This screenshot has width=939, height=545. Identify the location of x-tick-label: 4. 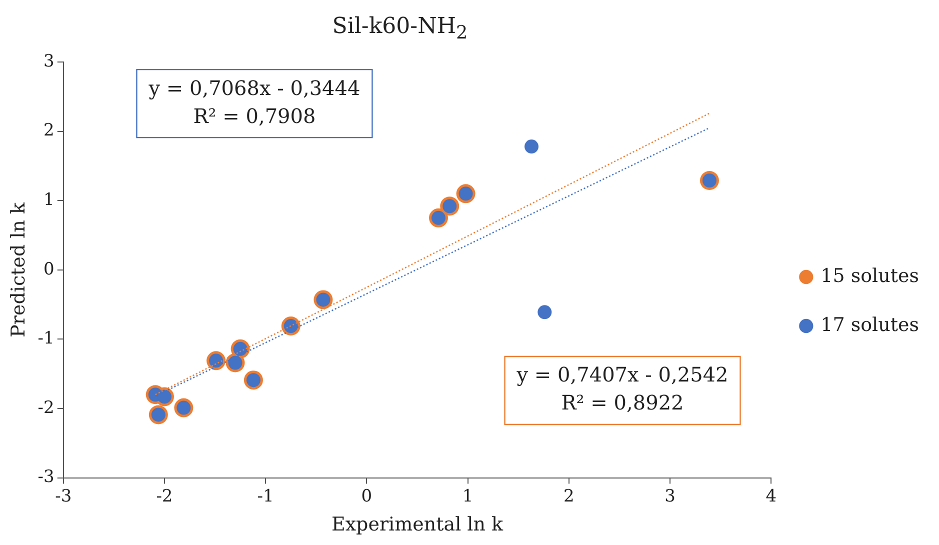
(771, 496).